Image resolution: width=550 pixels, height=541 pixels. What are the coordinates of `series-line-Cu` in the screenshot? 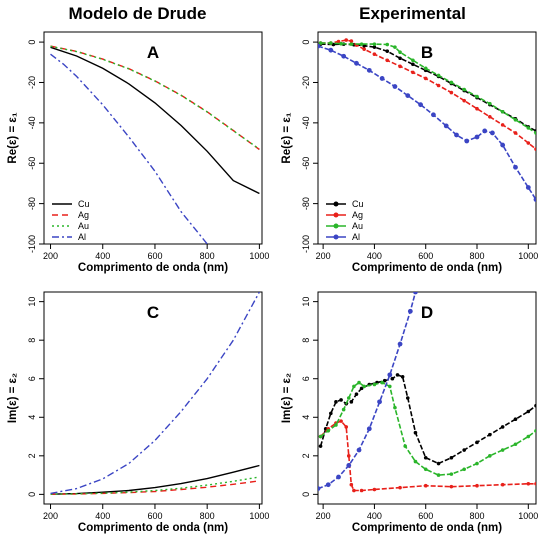 It's located at (155, 120).